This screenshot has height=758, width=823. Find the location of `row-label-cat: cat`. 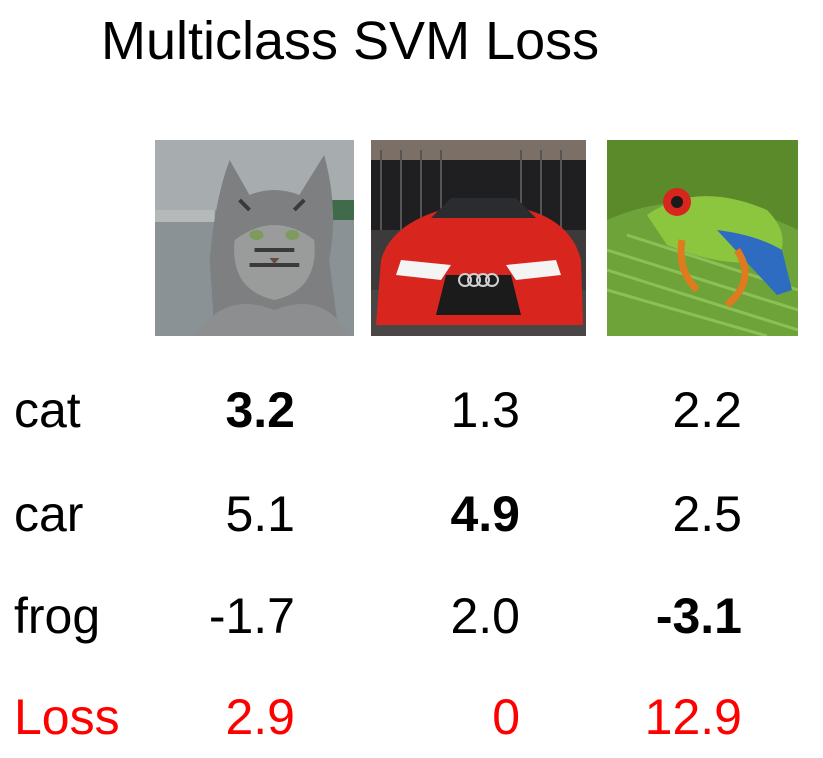

row-label-cat: cat is located at coordinates (47, 410).